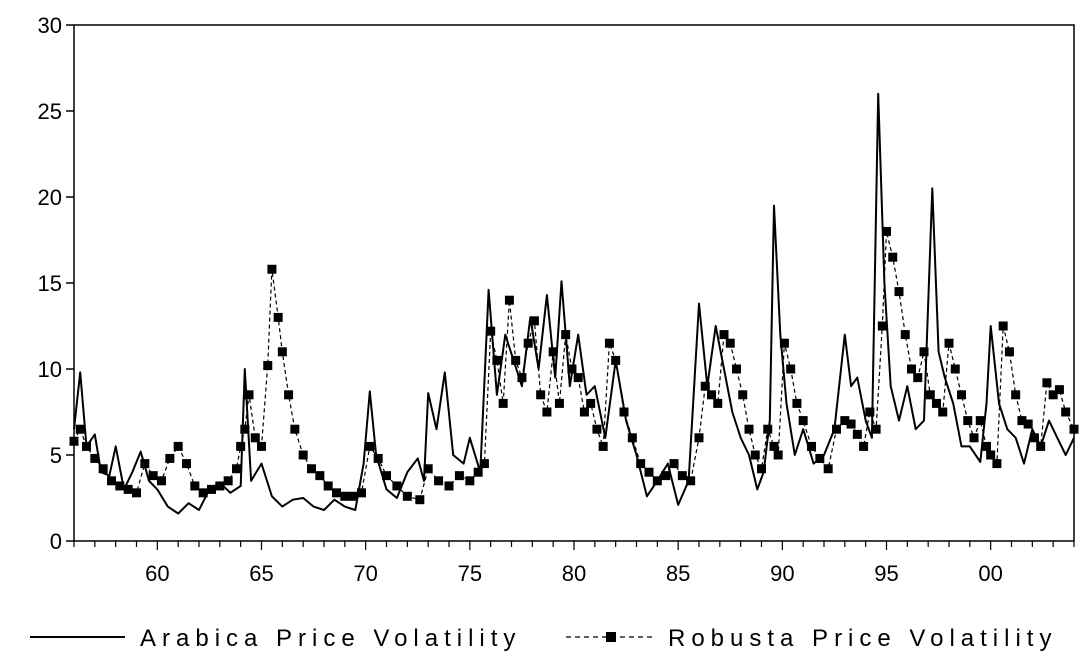  Describe the element at coordinates (50, 283) in the screenshot. I see `y-tick-label: 15` at that location.